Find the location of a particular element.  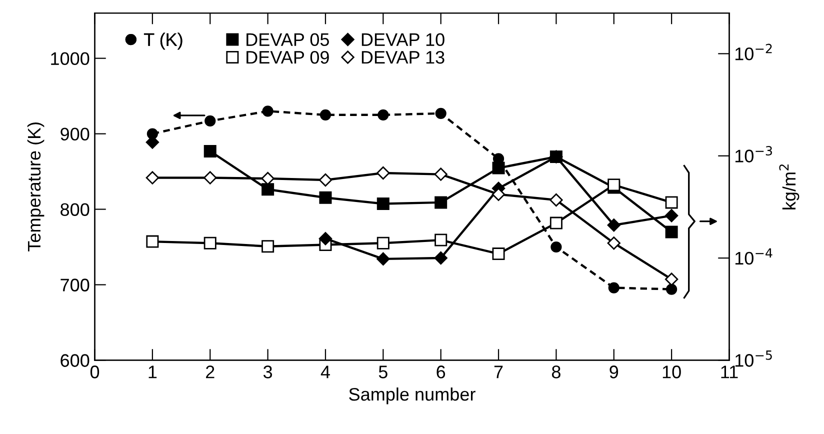

x-tick-label: 7 is located at coordinates (498, 372).